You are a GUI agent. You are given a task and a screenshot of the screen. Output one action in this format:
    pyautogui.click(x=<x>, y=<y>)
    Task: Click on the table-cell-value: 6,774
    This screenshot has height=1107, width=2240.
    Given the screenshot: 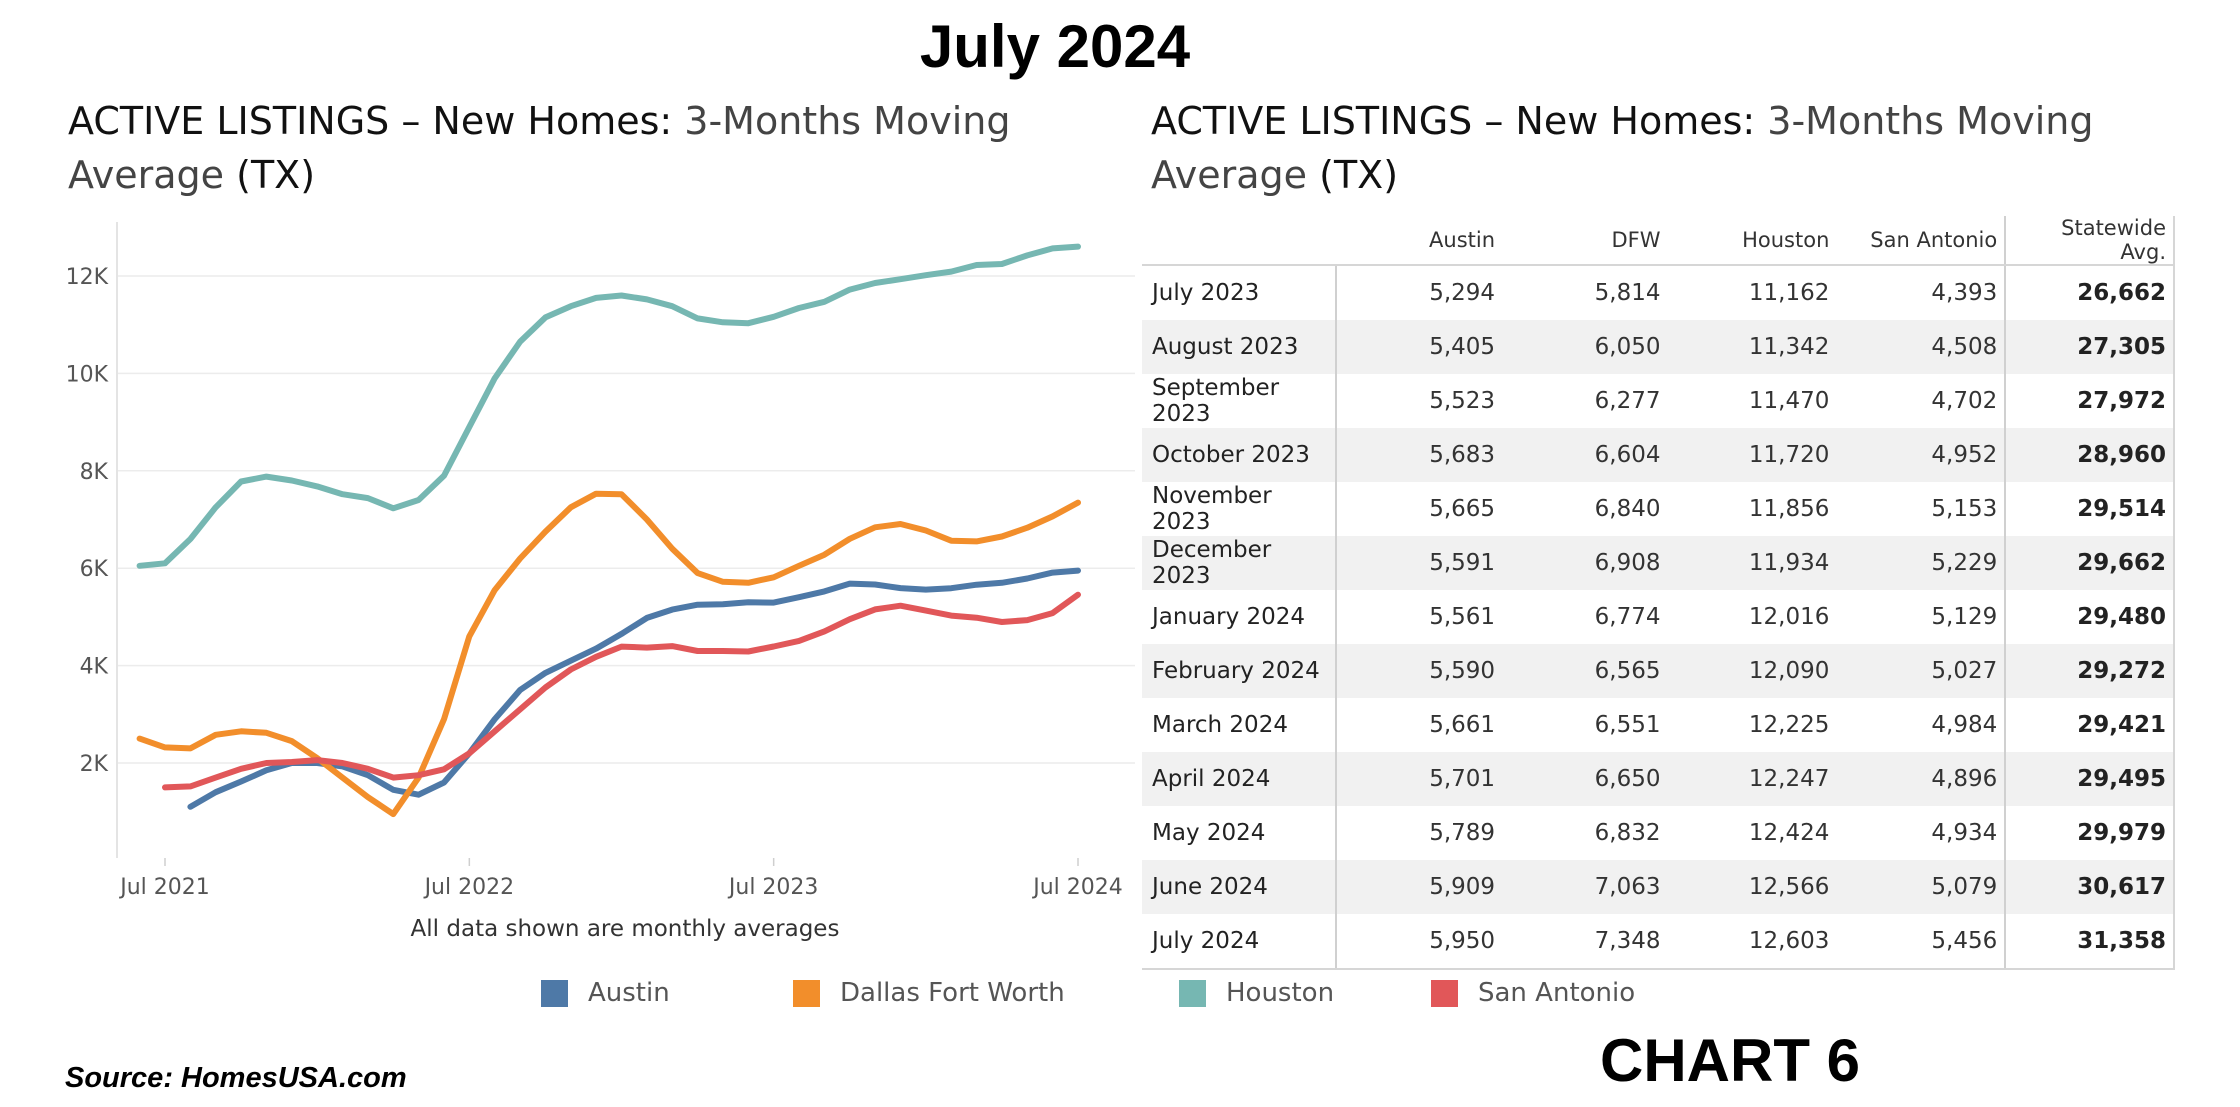 What is the action you would take?
    pyautogui.click(x=1627, y=617)
    